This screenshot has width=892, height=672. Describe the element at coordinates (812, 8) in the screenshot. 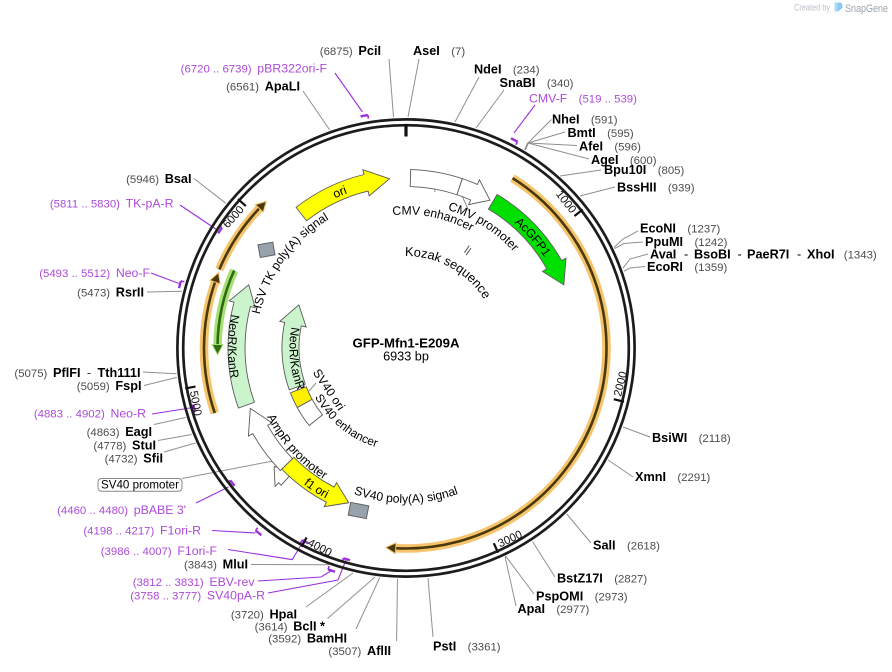

I see `svg-text: Created by` at that location.